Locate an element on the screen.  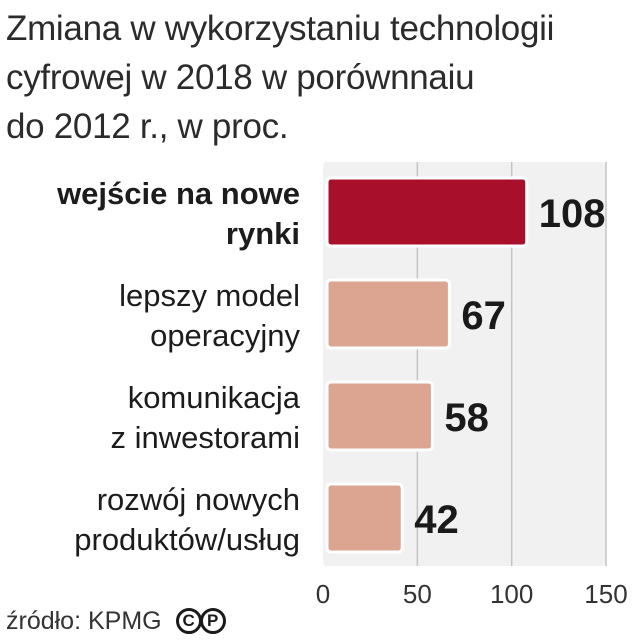
category-label: rozwój nowych produktów/usług is located at coordinates (187, 519).